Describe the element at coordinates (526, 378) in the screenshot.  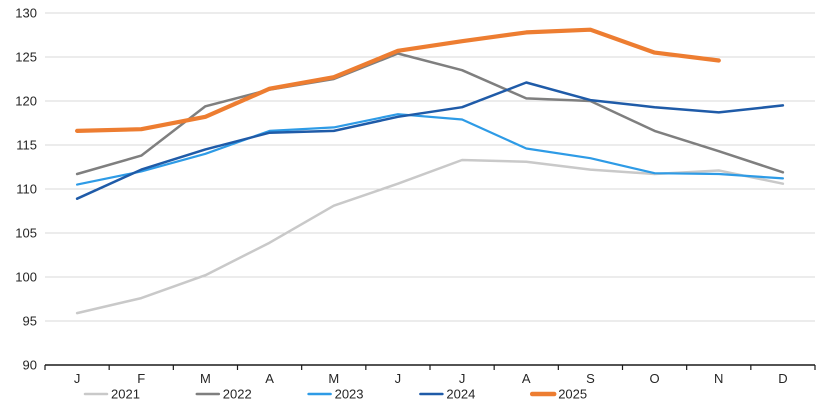
I see `x-axis-label-7-A: A` at that location.